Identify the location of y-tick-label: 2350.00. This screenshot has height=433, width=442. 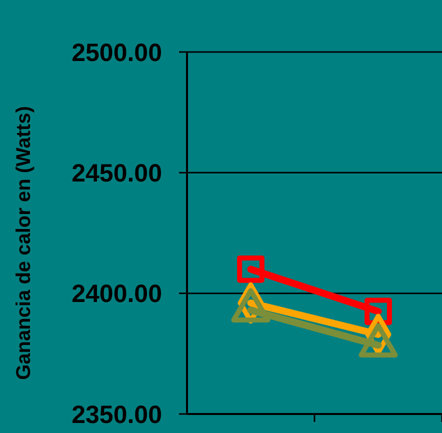
(117, 414).